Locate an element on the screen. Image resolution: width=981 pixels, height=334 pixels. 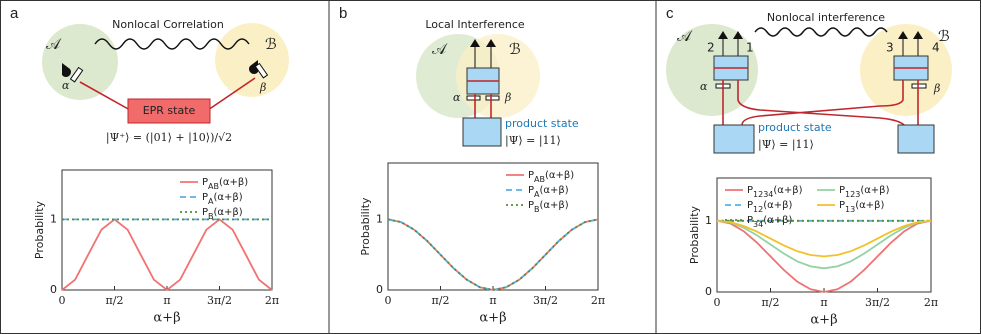
panel-label: c is located at coordinates (670, 13).